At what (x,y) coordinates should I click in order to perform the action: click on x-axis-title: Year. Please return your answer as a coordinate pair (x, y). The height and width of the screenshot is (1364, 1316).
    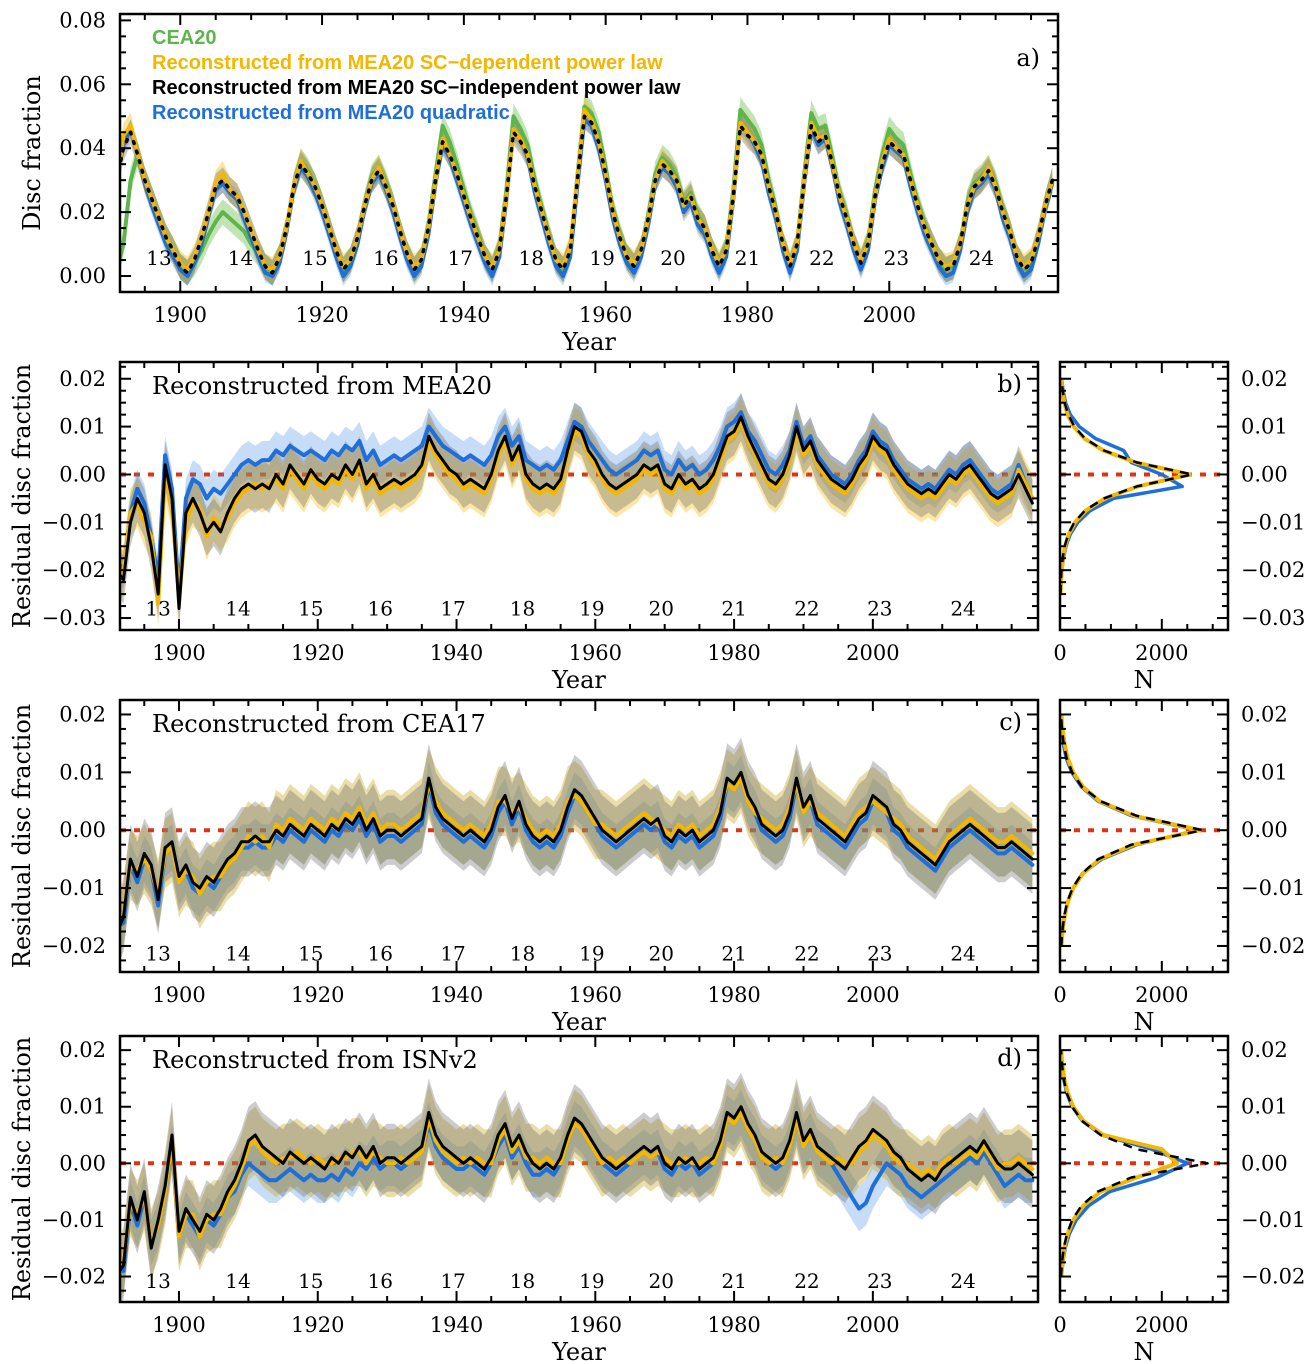
    Looking at the image, I should click on (588, 342).